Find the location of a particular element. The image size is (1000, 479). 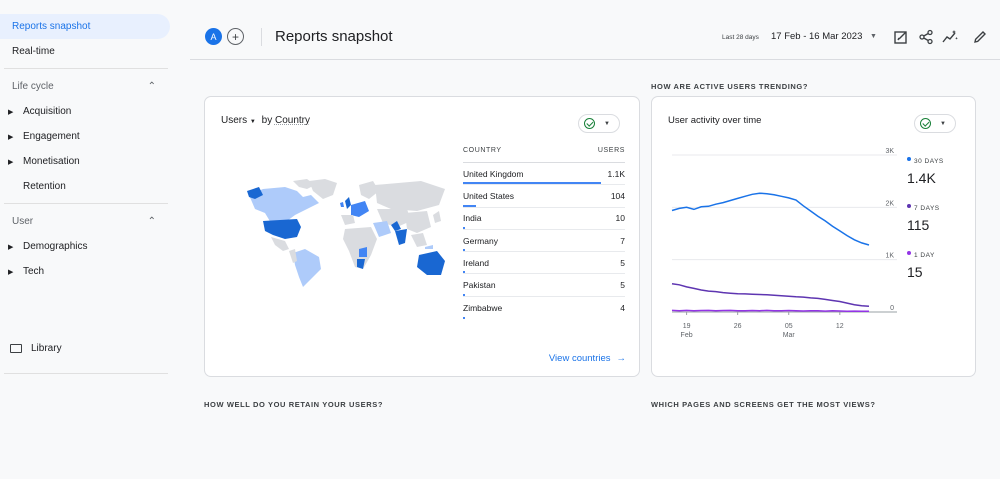

insights-icon is located at coordinates (950, 37).